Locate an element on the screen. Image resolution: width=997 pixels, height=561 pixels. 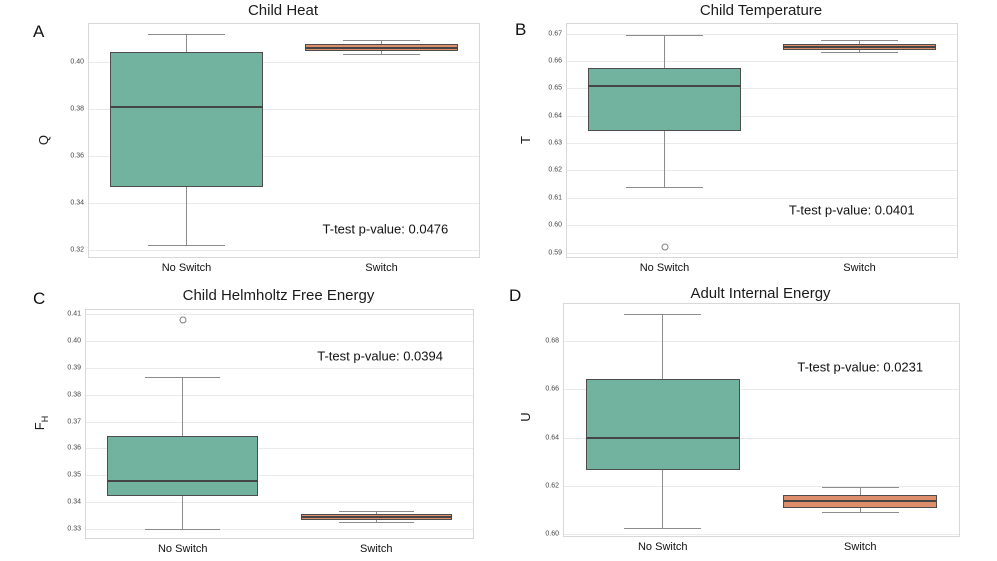
y-tick-label: 0.33 is located at coordinates (74, 529).